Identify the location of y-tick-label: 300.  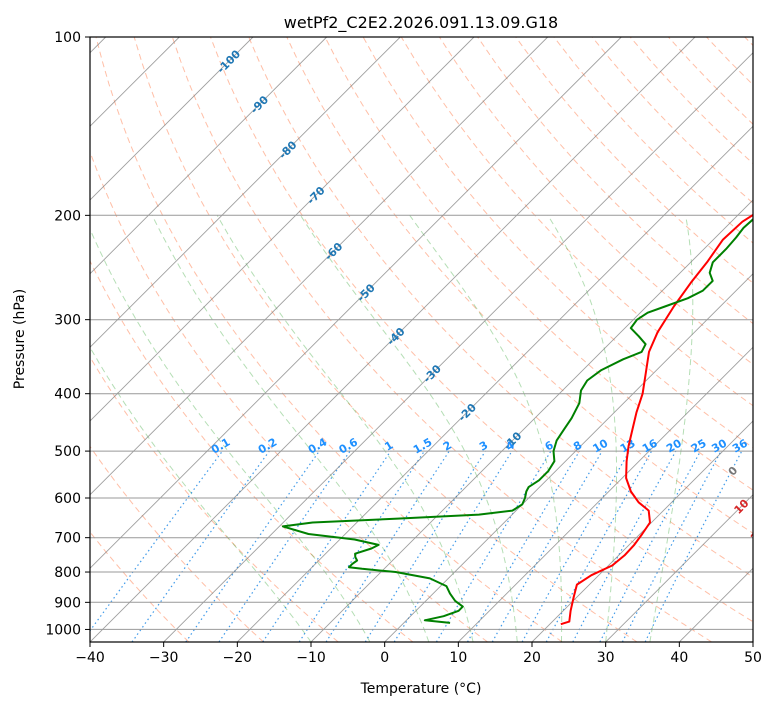
(67, 321).